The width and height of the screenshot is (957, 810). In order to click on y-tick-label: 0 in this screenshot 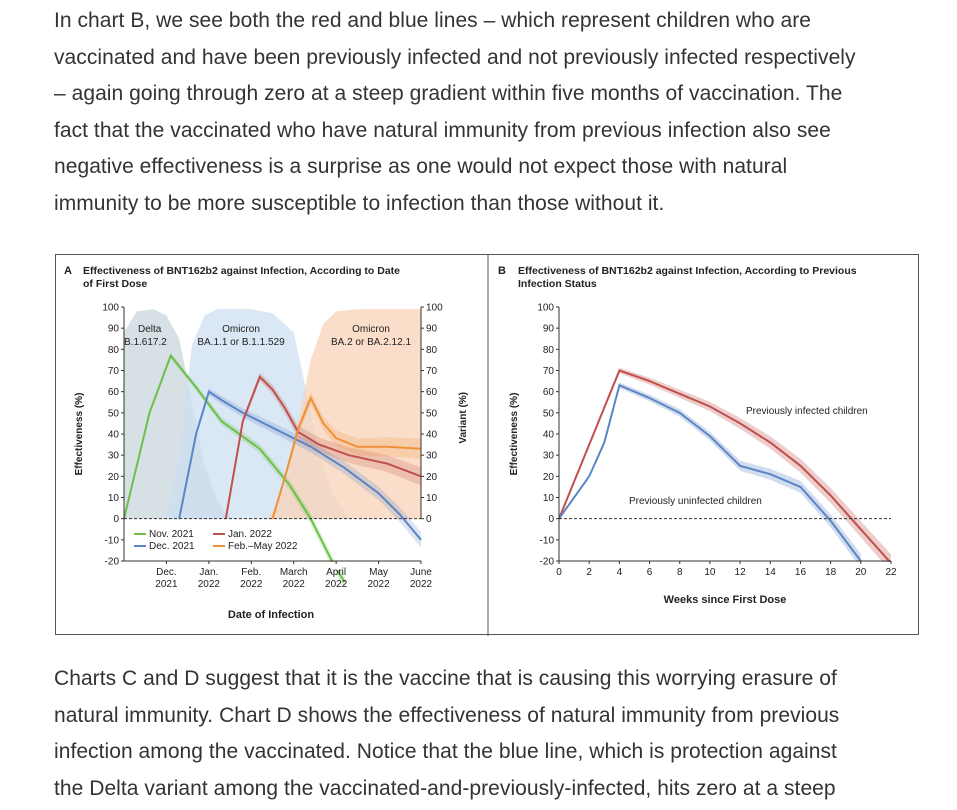, I will do `click(116, 519)`.